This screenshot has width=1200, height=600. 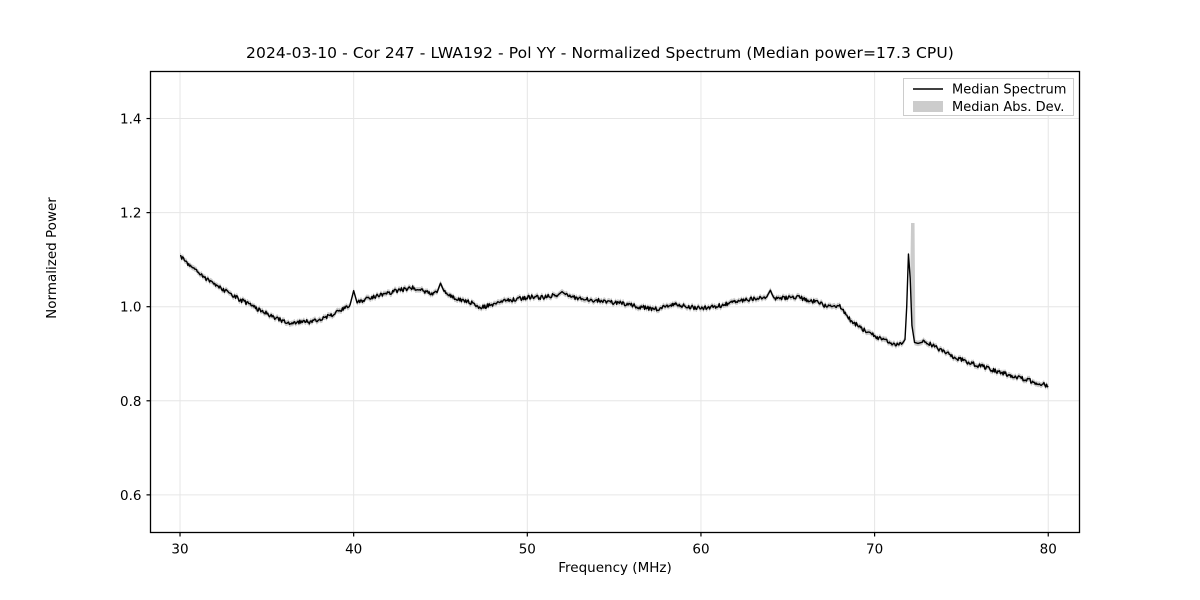 I want to click on y-tick-label: 1.4, so click(x=130, y=120).